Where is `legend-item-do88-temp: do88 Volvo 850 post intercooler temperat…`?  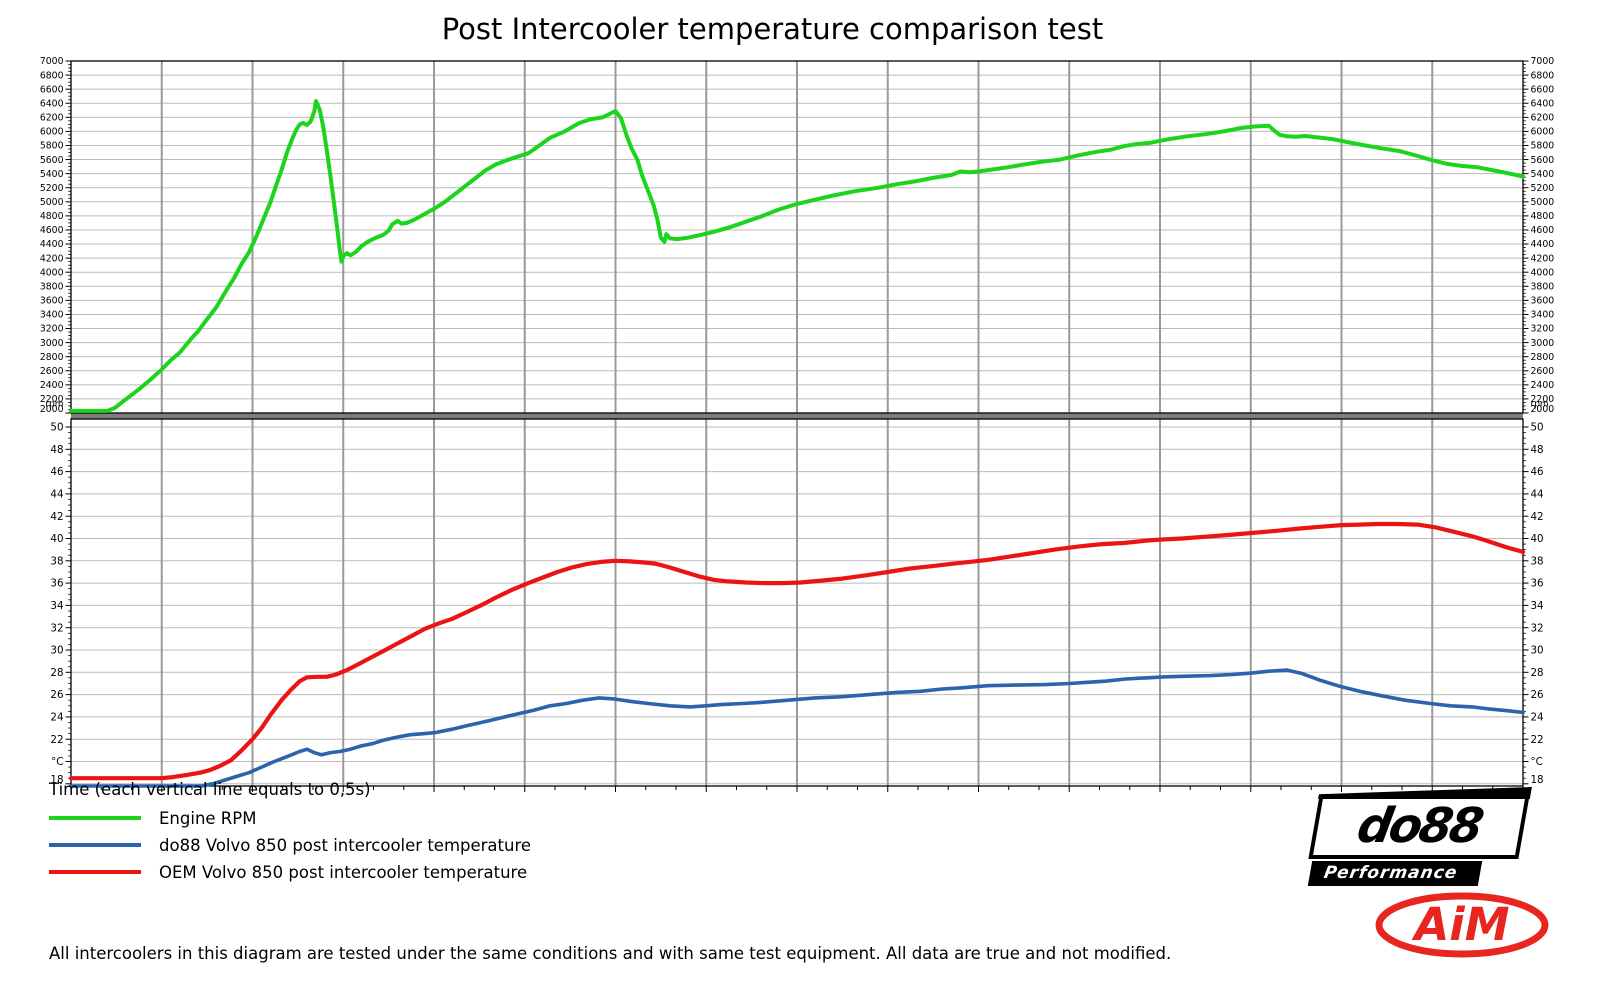
legend-item-do88-temp: do88 Volvo 850 post intercooler temperat… is located at coordinates (290, 845).